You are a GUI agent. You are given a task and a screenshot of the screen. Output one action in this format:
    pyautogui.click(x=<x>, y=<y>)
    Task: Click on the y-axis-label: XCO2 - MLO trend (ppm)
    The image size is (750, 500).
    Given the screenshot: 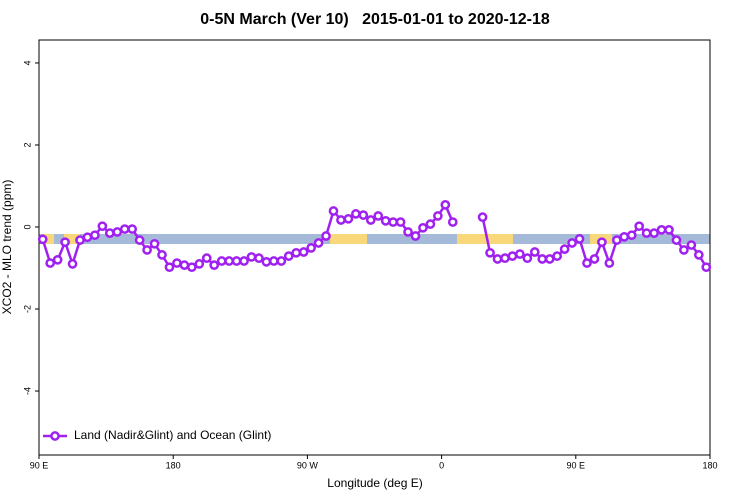 What is the action you would take?
    pyautogui.click(x=7, y=247)
    